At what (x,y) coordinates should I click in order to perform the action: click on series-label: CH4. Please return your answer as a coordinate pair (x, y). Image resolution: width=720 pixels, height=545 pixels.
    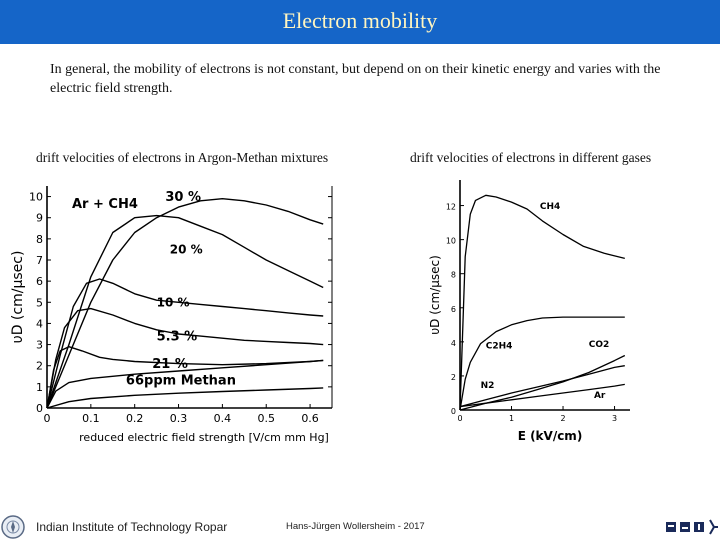
    Looking at the image, I should click on (550, 207).